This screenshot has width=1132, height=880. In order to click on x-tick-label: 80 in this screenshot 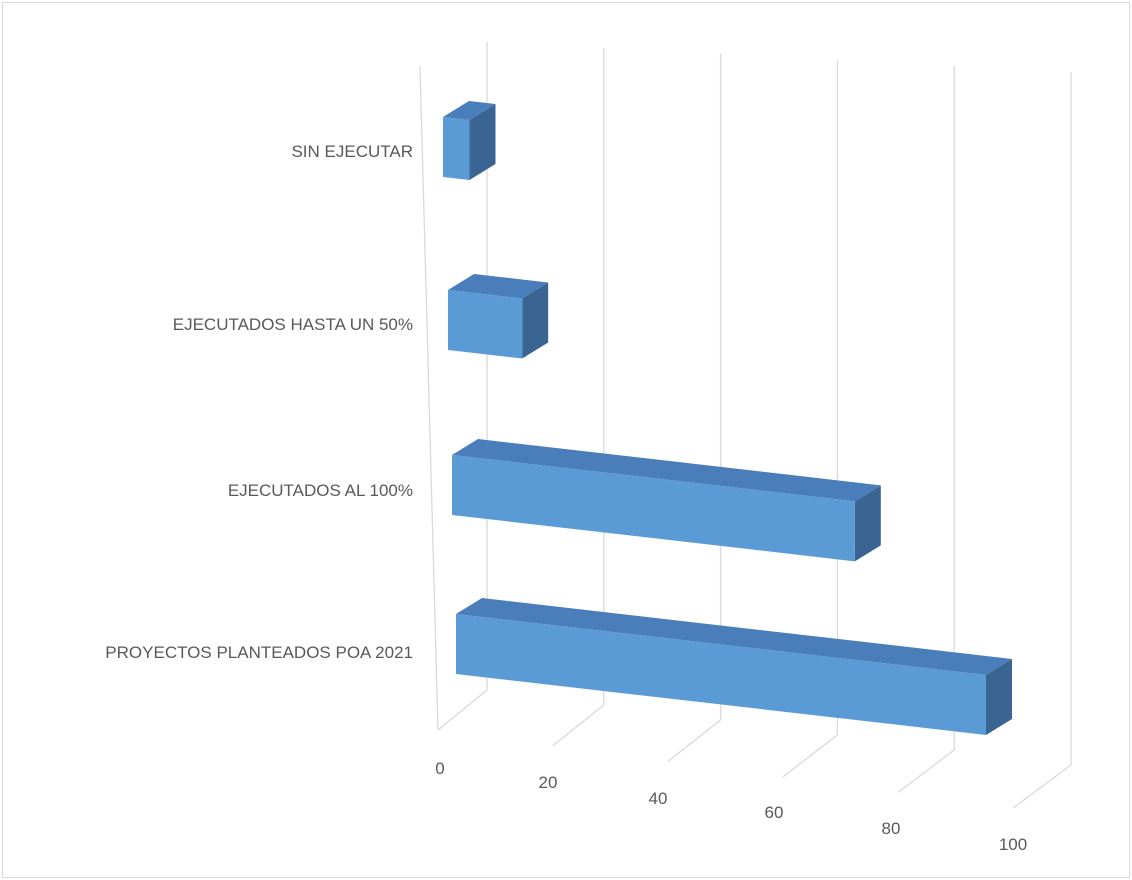, I will do `click(891, 828)`.